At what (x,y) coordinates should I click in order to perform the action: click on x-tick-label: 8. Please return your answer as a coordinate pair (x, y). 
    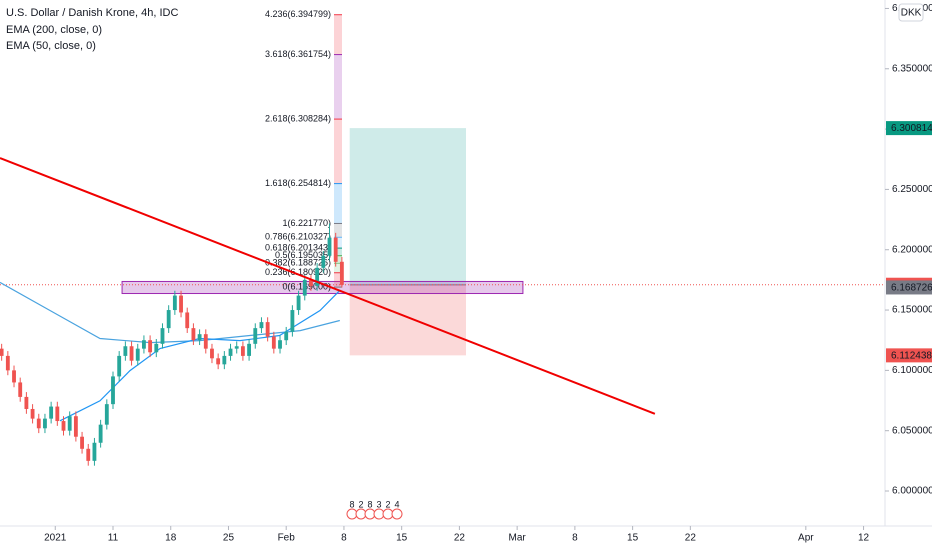
    Looking at the image, I should click on (575, 538).